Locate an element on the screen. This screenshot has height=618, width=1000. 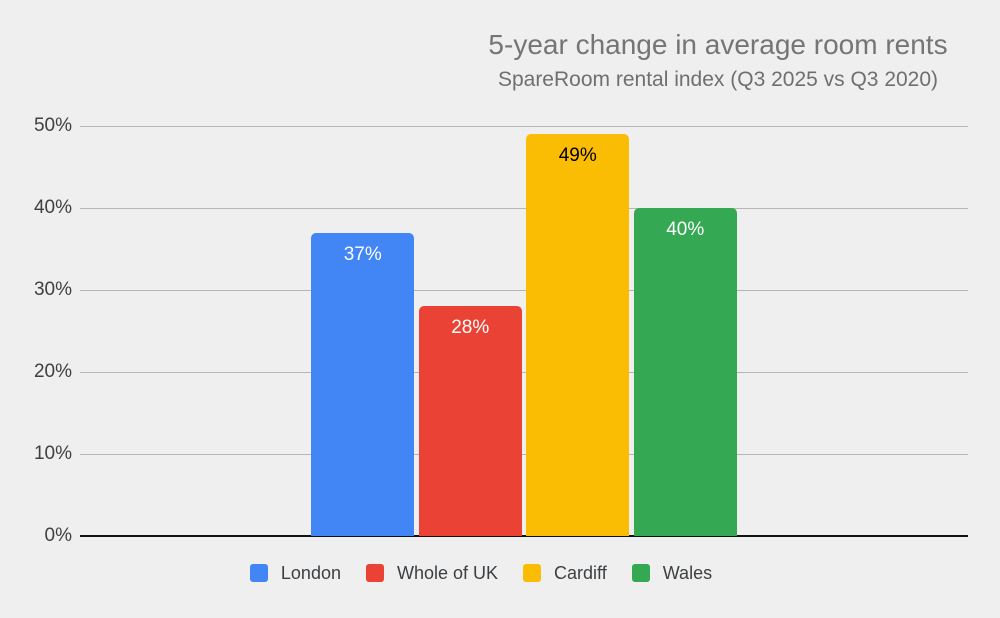
legend-item-london: London is located at coordinates (295, 573).